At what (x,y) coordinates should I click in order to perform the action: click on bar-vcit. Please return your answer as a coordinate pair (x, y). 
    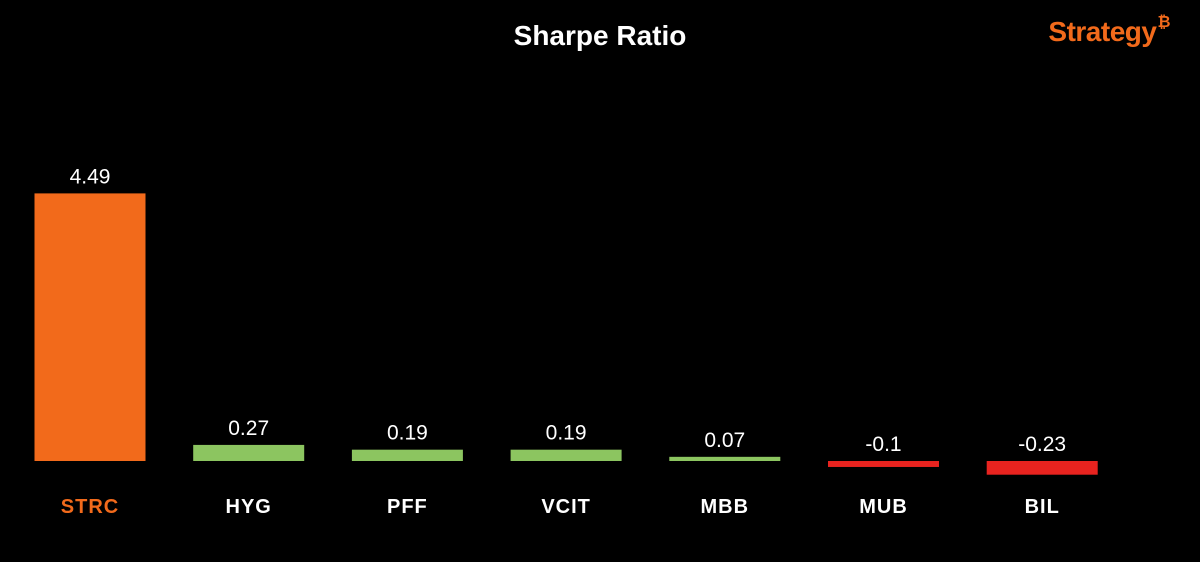
    Looking at the image, I should click on (566, 455).